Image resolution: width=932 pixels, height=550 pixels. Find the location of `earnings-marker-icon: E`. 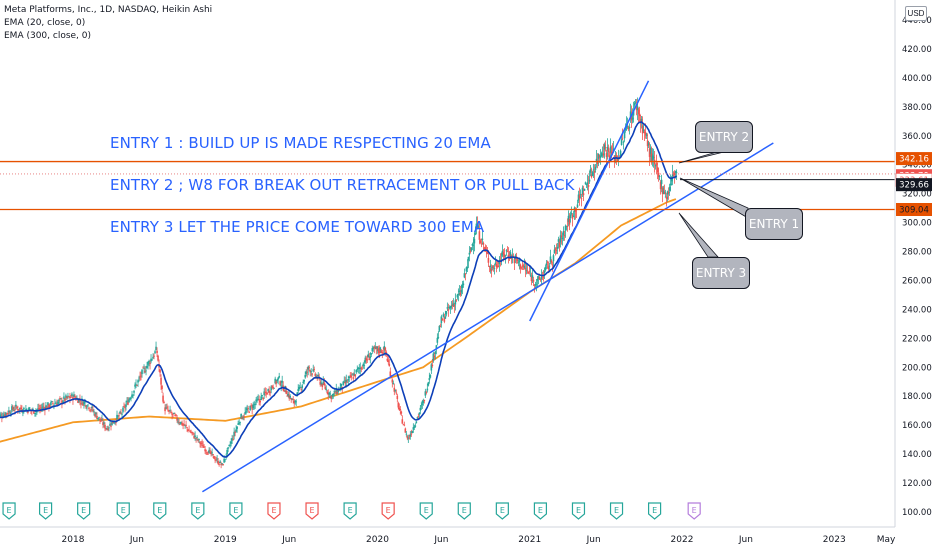

earnings-marker-icon: E is located at coordinates (694, 511).